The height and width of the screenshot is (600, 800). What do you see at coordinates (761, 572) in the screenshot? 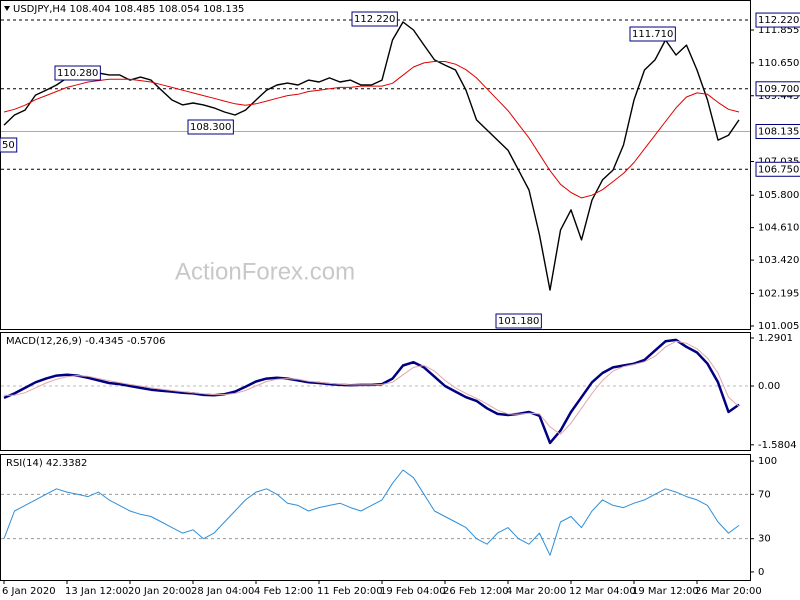
I see `y-tick-label: 0` at bounding box center [761, 572].